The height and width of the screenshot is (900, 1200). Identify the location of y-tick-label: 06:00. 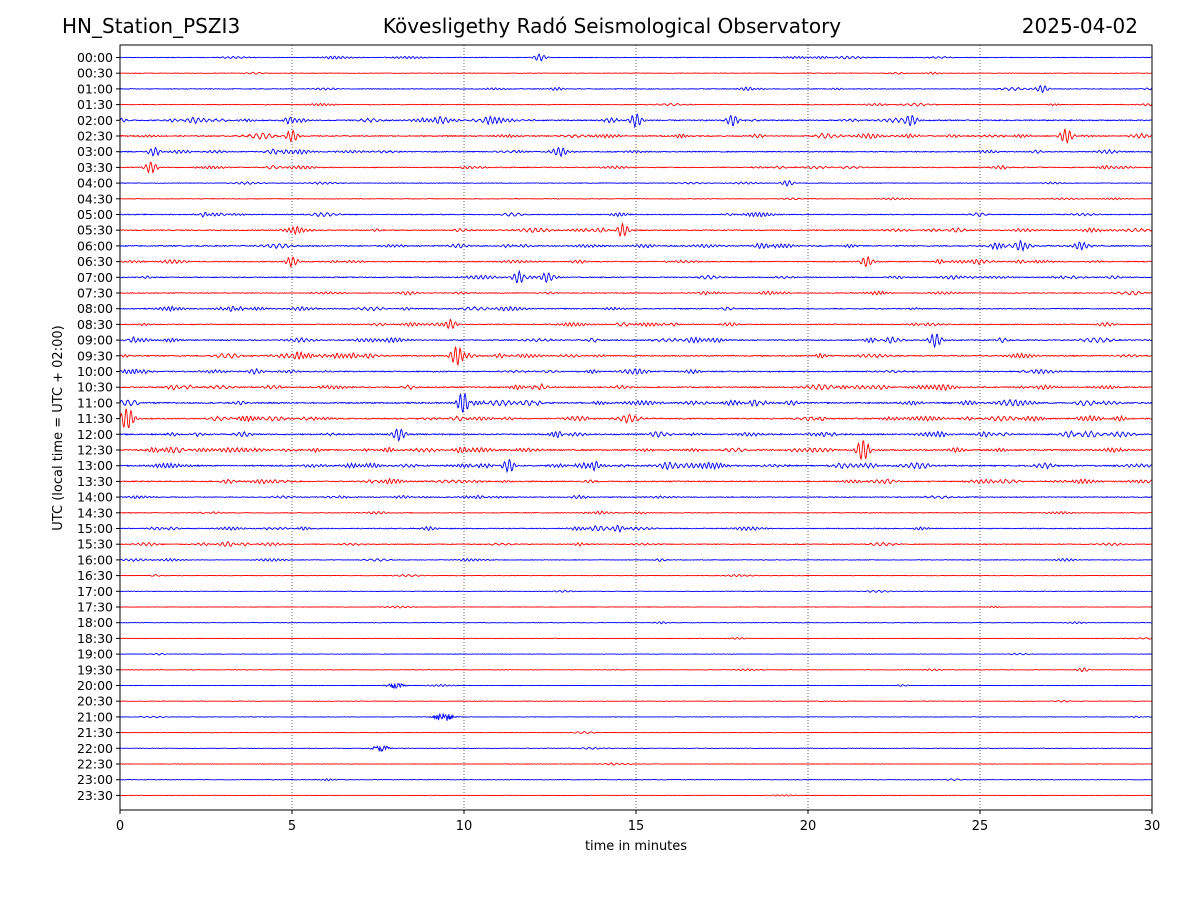
(95, 245).